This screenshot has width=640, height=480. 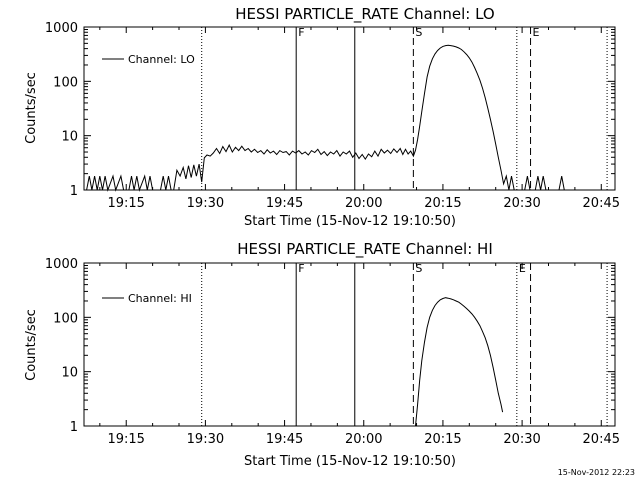 What do you see at coordinates (161, 59) in the screenshot?
I see `legend-label: Channel: LO` at bounding box center [161, 59].